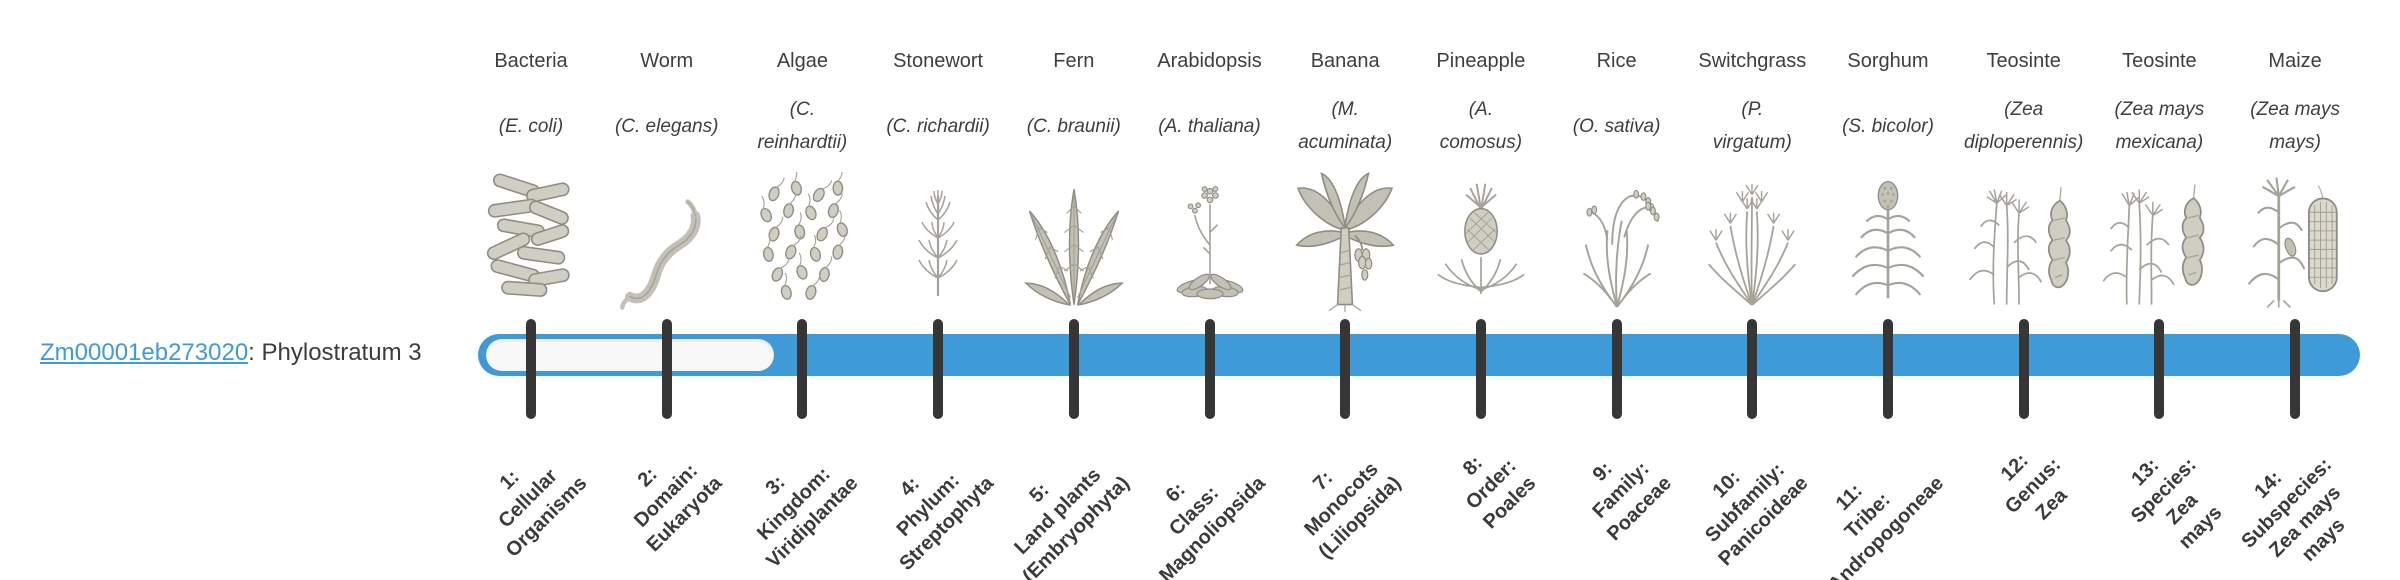 The height and width of the screenshot is (580, 2400). What do you see at coordinates (1481, 239) in the screenshot?
I see `pineapple-icon` at bounding box center [1481, 239].